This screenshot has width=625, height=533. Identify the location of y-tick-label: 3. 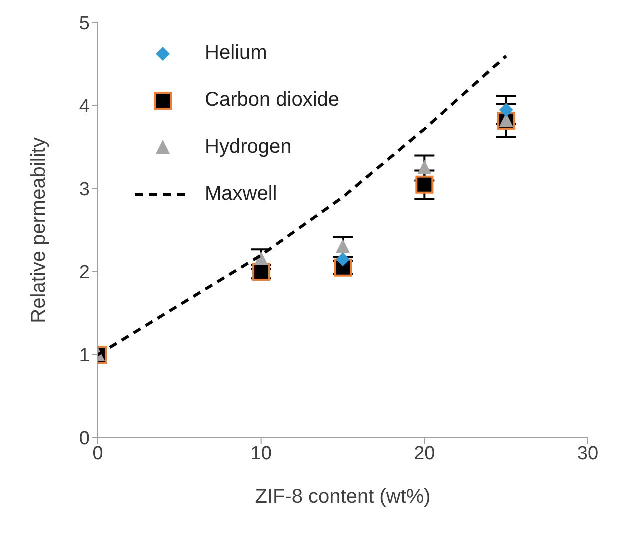
(84, 190).